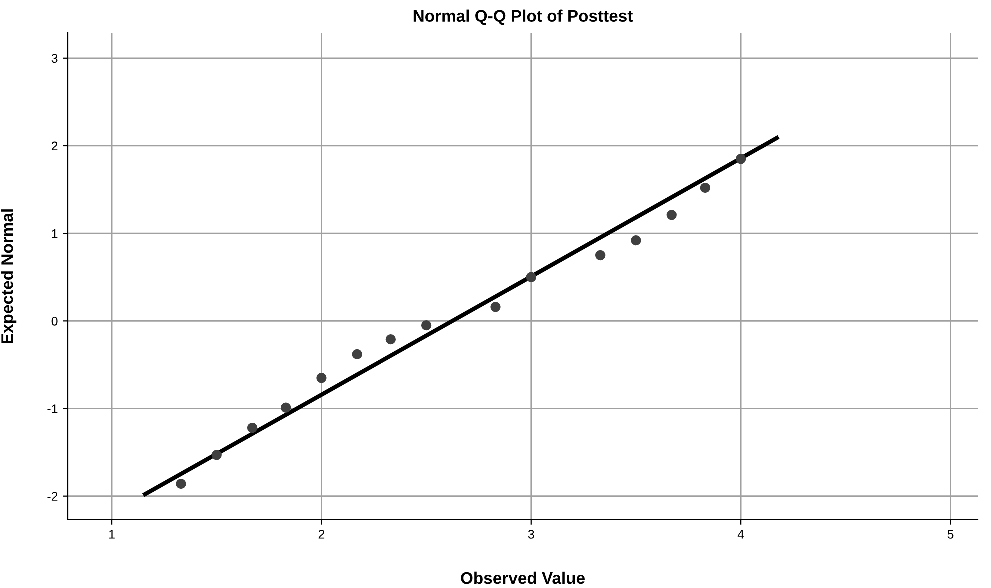  I want to click on x-axis-title: Observed Value, so click(523, 578).